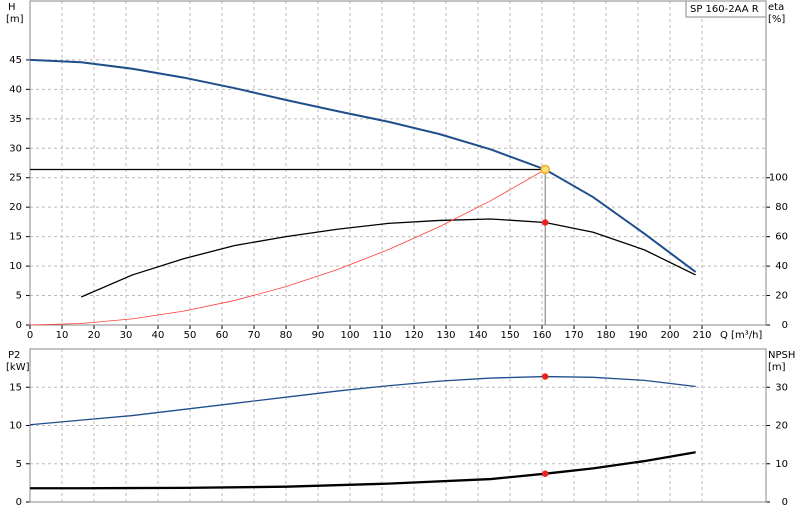 The image size is (800, 524). Describe the element at coordinates (286, 335) in the screenshot. I see `x-tick-label: 80` at that location.